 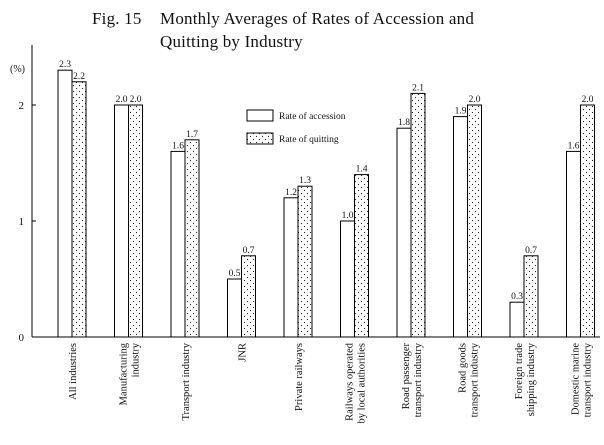 I want to click on category-label-line: Private railways, so click(x=299, y=377).